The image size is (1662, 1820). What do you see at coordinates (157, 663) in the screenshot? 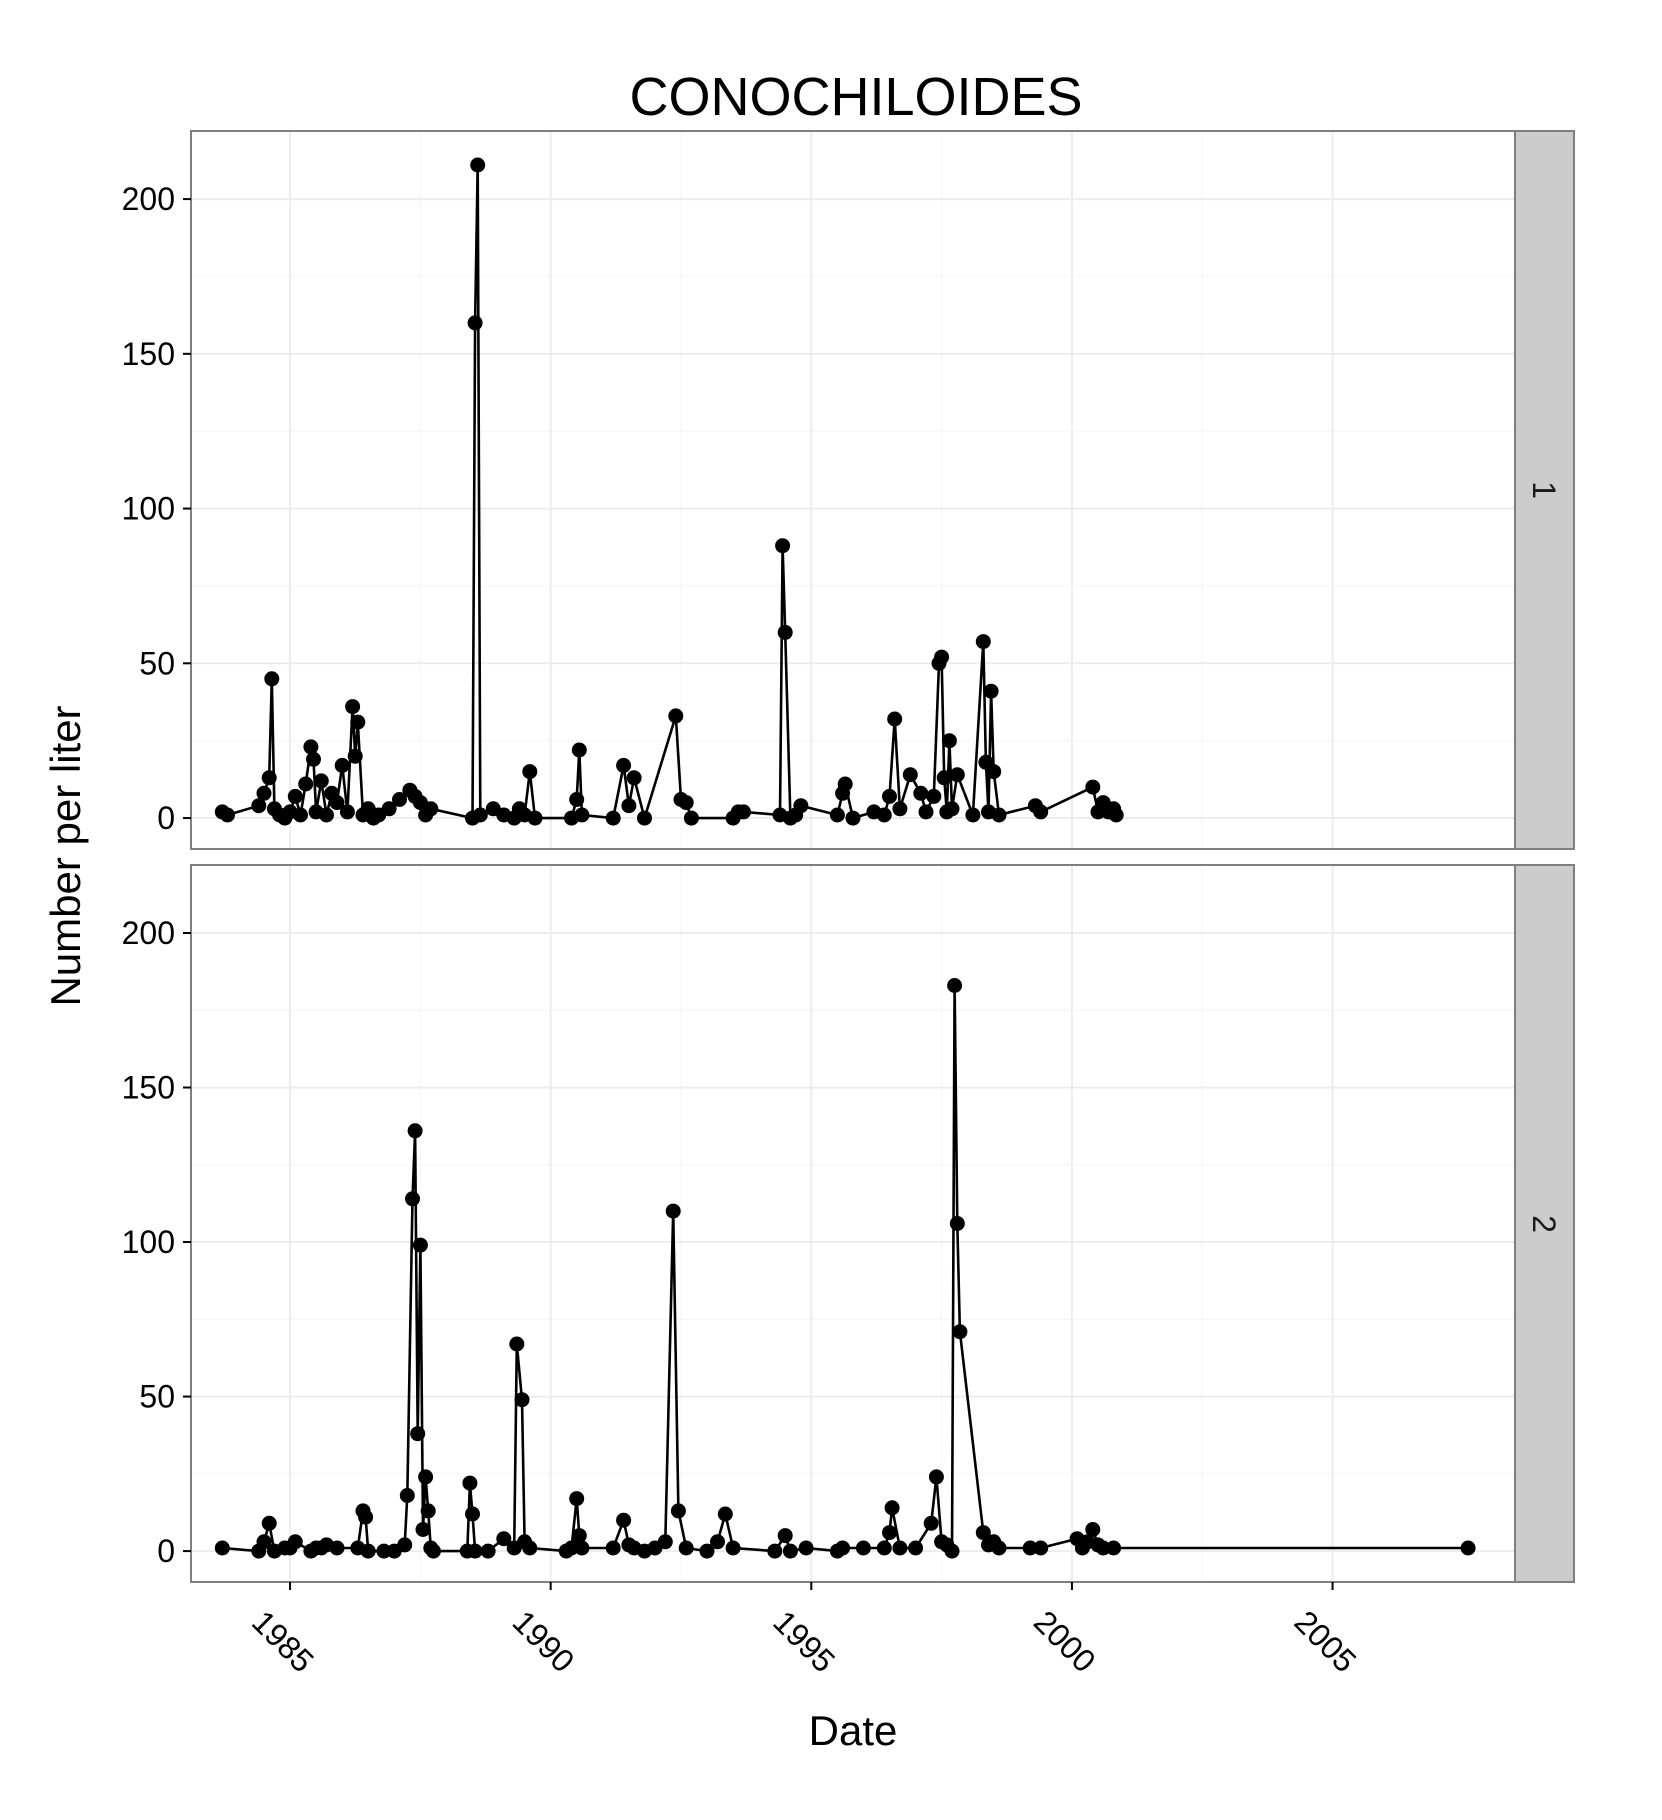
I see `y-tick-label: 50` at bounding box center [157, 663].